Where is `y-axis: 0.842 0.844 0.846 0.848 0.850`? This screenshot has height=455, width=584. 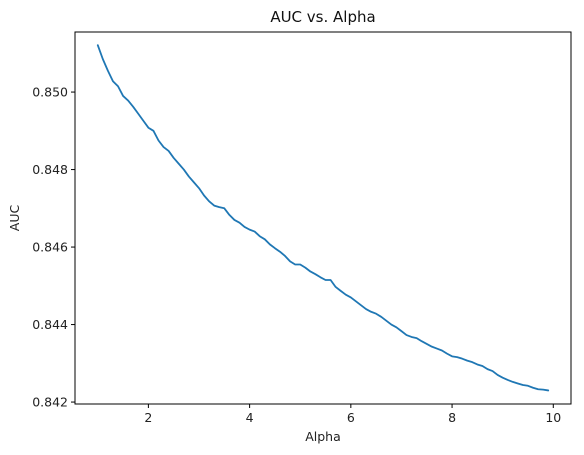
y-axis: 0.842 0.844 0.846 0.848 0.850 is located at coordinates (53, 247).